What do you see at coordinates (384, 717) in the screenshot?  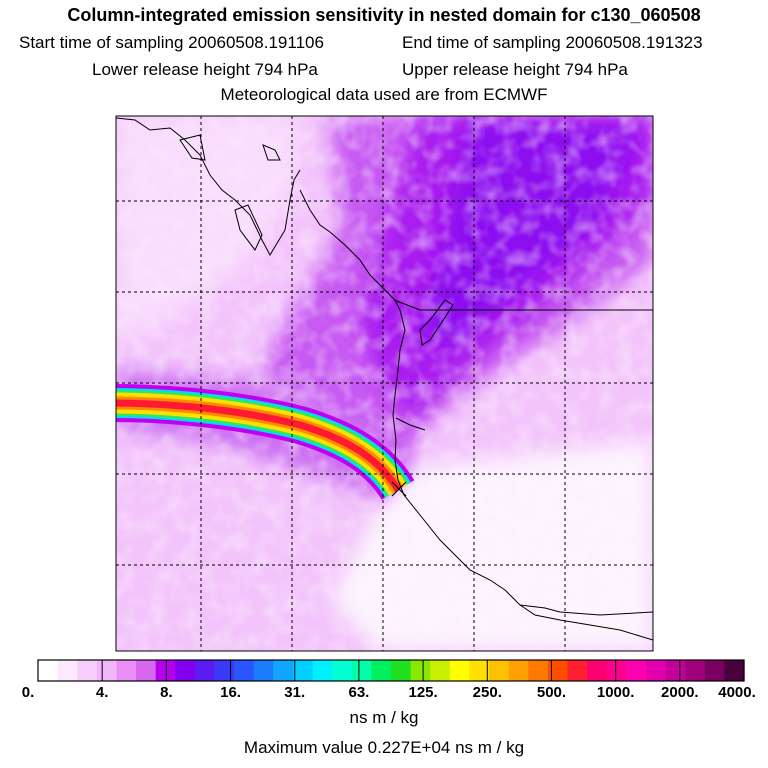 I see `colorbar-unit-label: ns m / kg` at bounding box center [384, 717].